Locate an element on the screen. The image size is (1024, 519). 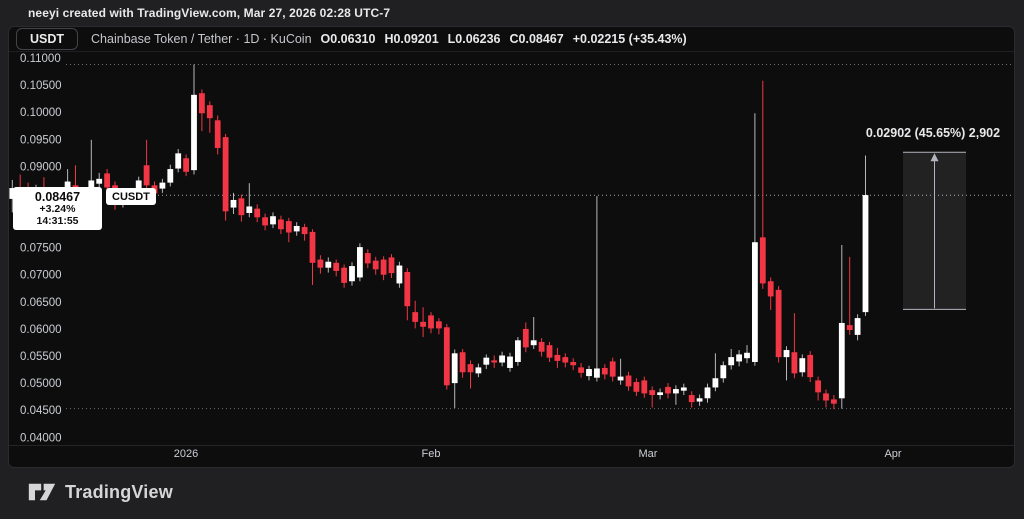
last-price-label: 0.08467 +3.24% 14:31:55 is located at coordinates (57, 208).